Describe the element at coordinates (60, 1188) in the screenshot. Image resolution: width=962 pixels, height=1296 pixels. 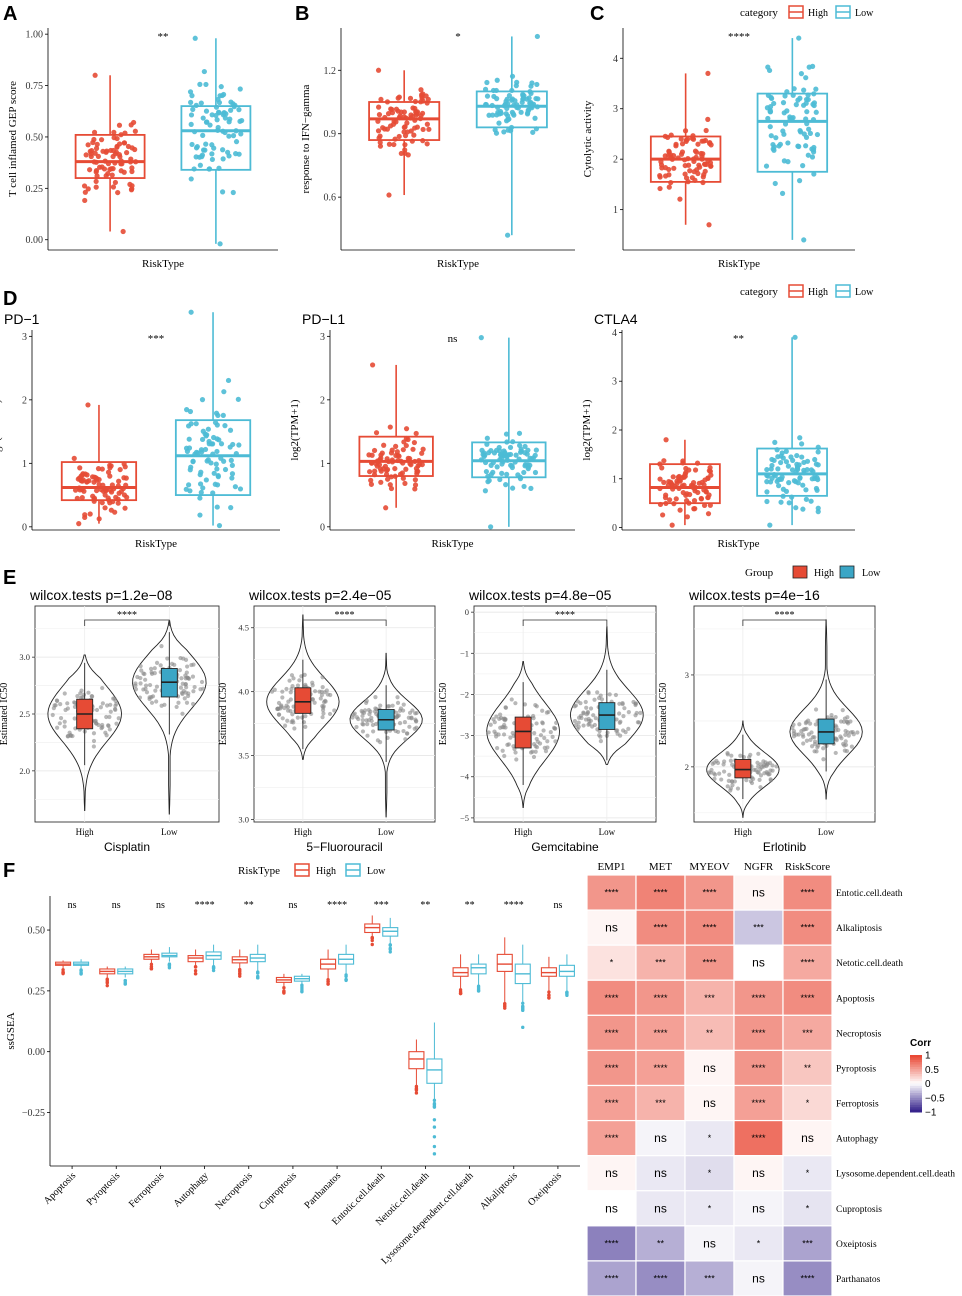
I see `x-tick-label: Apoptosis` at that location.